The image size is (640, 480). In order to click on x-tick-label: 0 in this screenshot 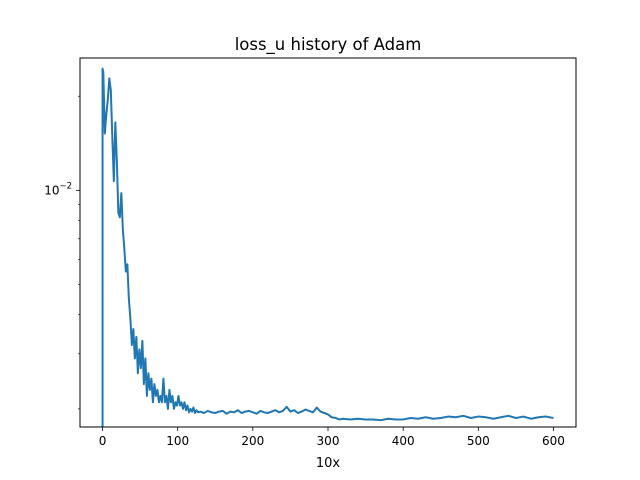, I will do `click(103, 441)`.